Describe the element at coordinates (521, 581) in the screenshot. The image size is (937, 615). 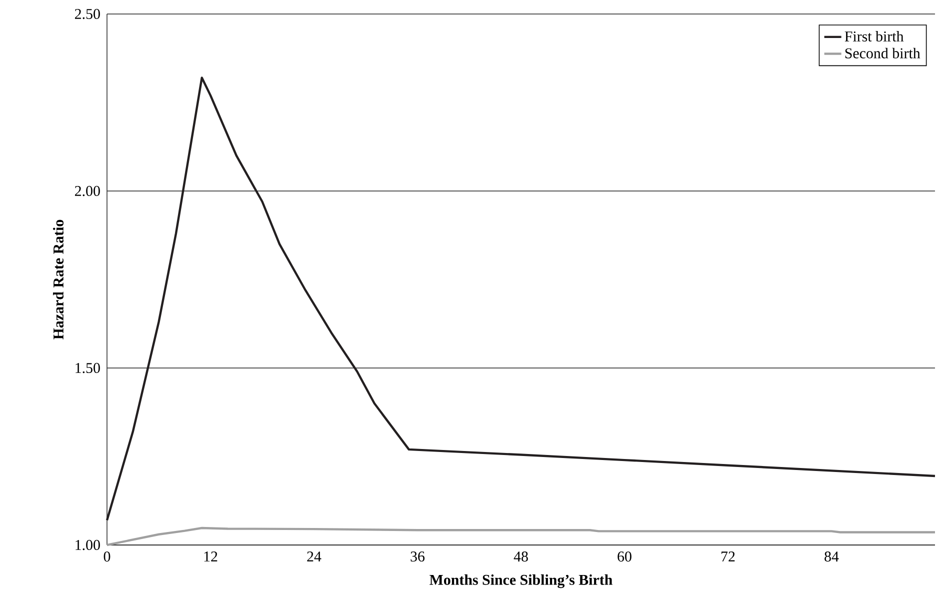
I see `x-axis-title: Months Since Sibling’s Birth` at that location.